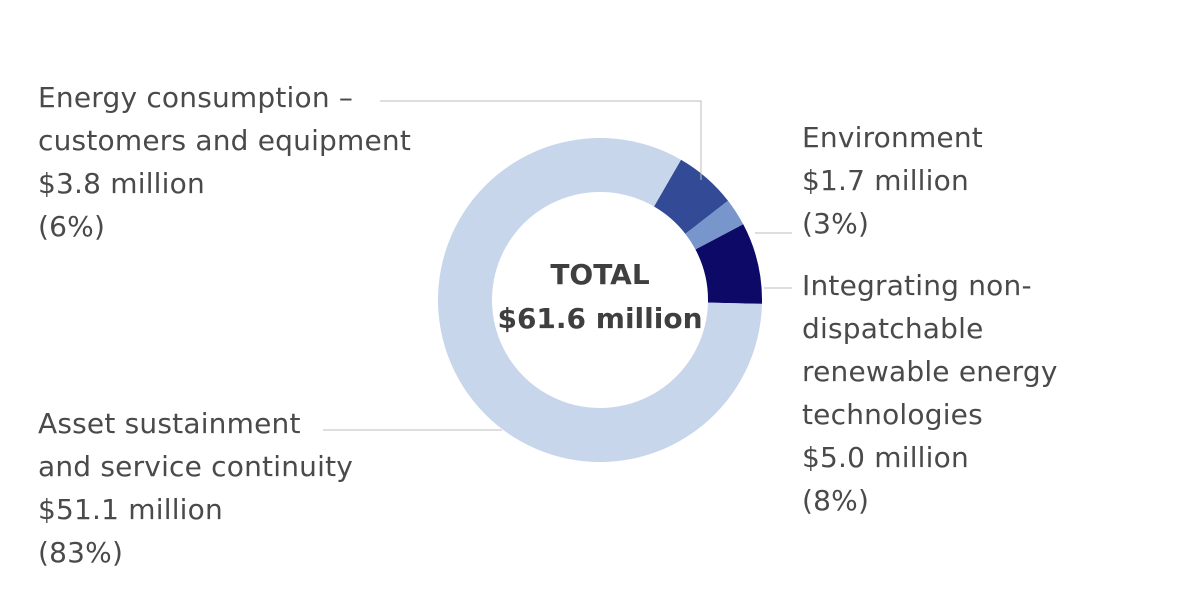 This screenshot has height=600, width=1200. Describe the element at coordinates (917, 285) in the screenshot. I see `label-line: Integrating non-` at that location.